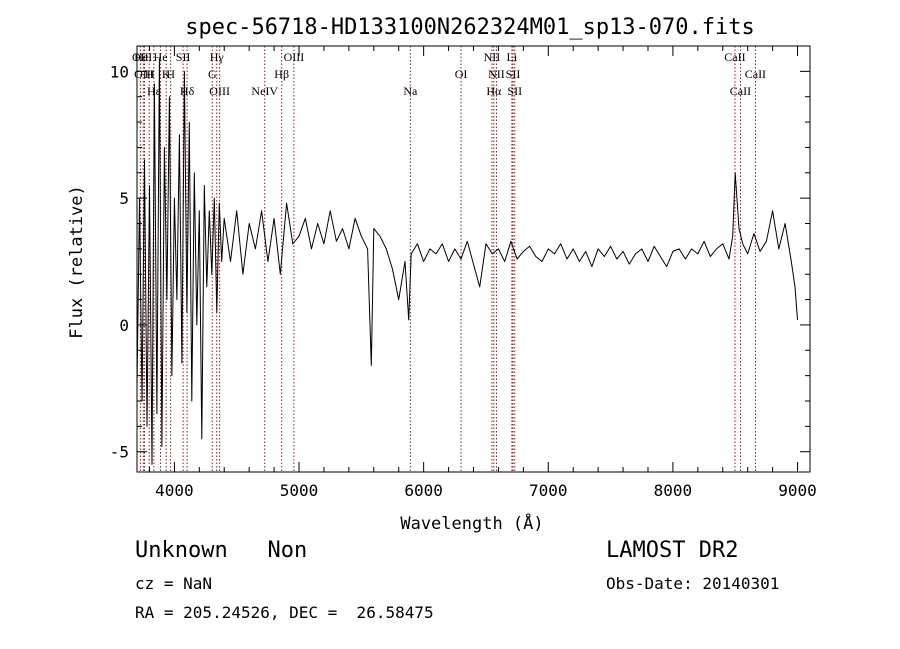  Describe the element at coordinates (673, 490) in the screenshot. I see `x-tick-label: 8000` at that location.